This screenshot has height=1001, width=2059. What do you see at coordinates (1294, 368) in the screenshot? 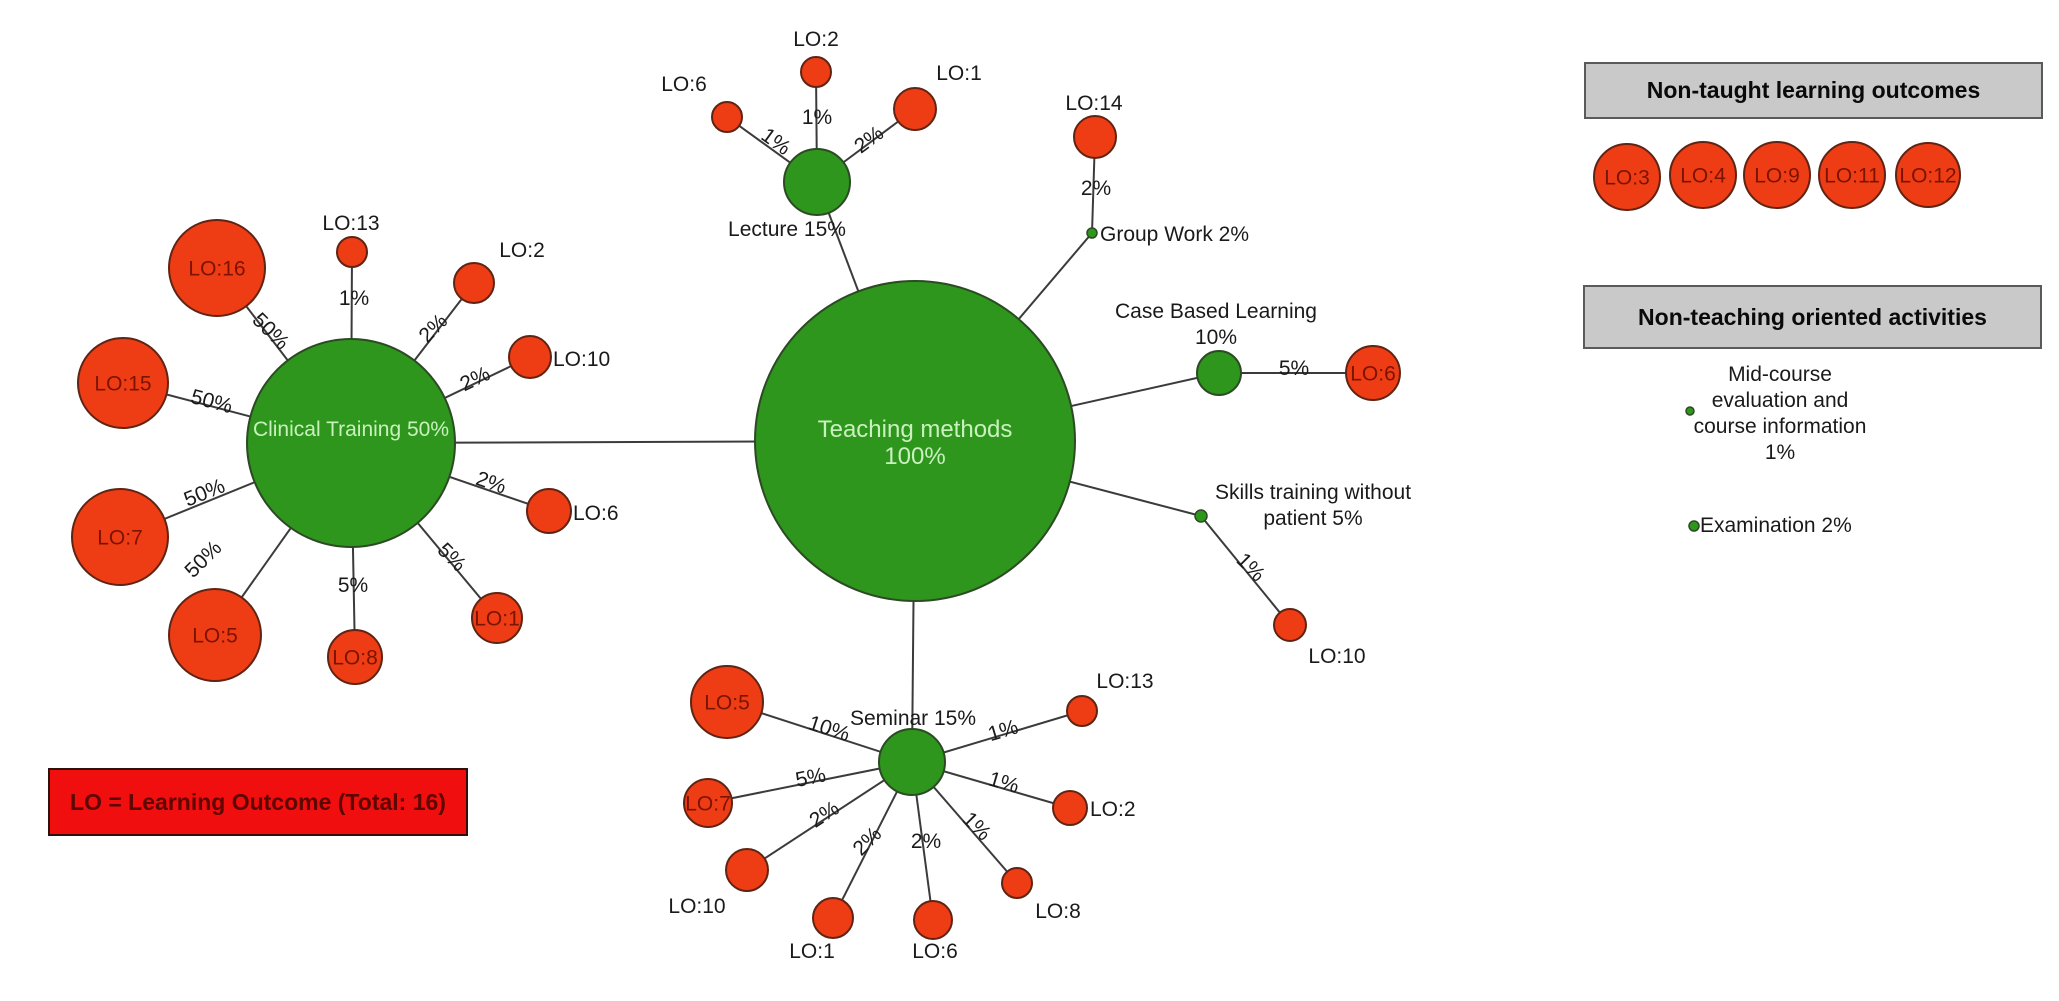
I see `edge-percentage-label-cbl-cb-lo6: 5%` at bounding box center [1294, 368].